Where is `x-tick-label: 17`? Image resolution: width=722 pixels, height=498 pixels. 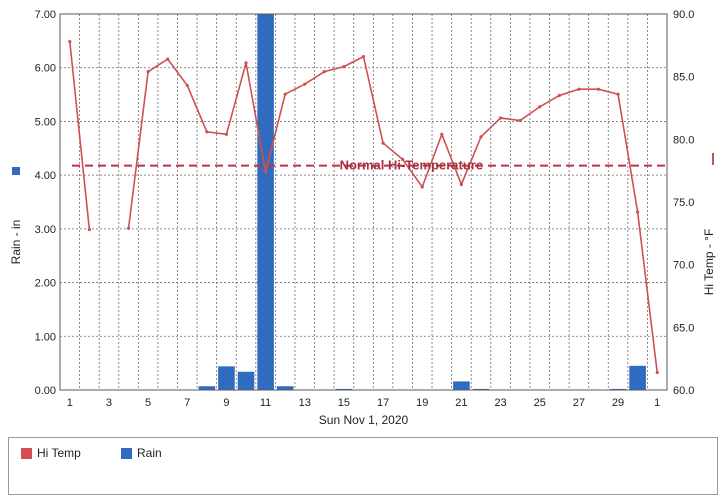
x-tick-label: 17 is located at coordinates (383, 403).